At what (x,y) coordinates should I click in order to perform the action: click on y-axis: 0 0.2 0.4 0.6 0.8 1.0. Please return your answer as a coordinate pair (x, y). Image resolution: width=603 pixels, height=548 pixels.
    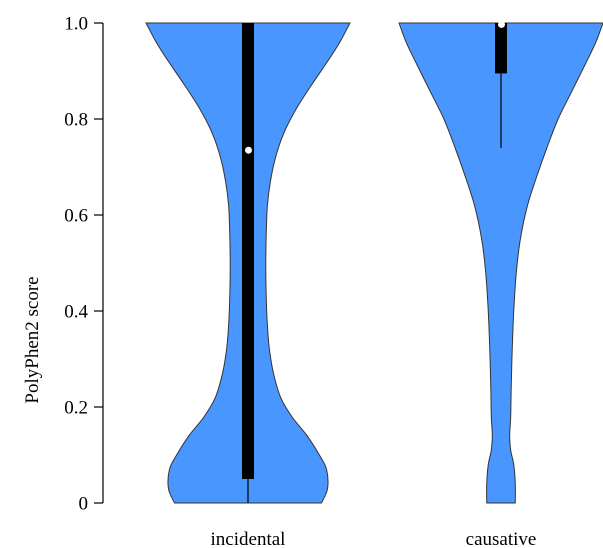
    Looking at the image, I should click on (84, 264).